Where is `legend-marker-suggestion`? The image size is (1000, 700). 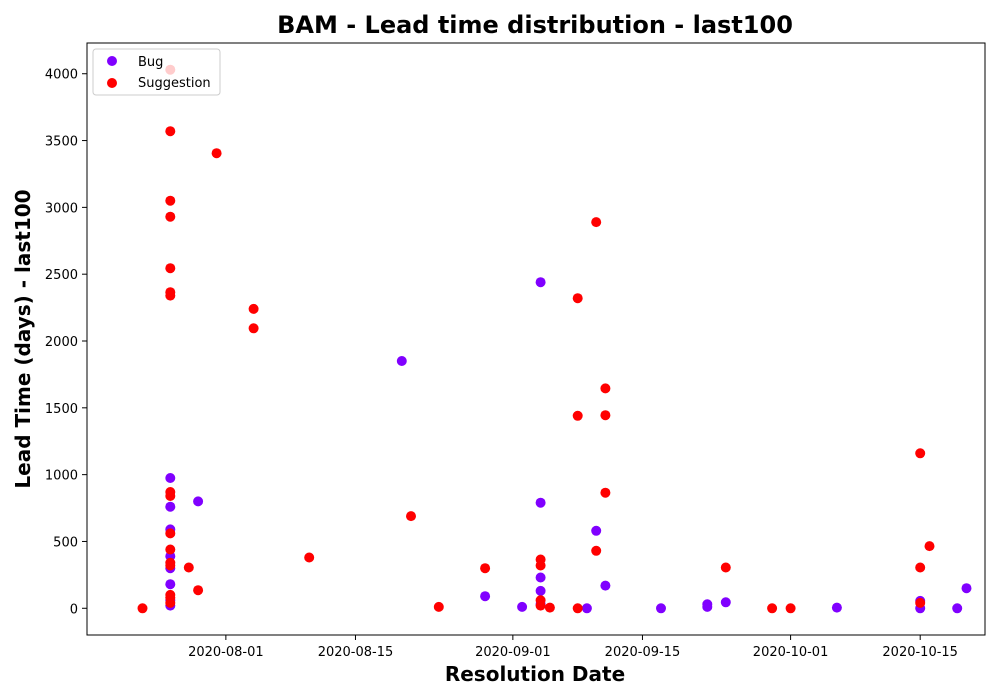
legend-marker-suggestion is located at coordinates (112, 83).